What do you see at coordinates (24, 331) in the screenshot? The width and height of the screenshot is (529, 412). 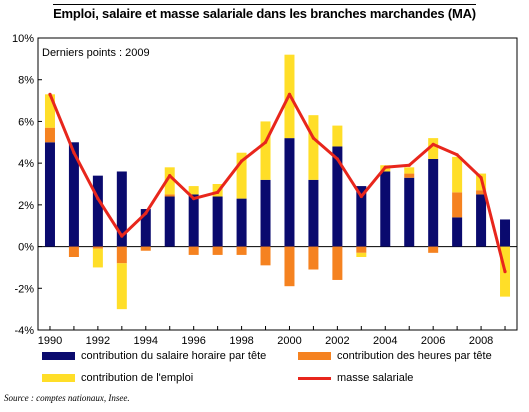 I see `y-tick-label: -4%` at bounding box center [24, 331].